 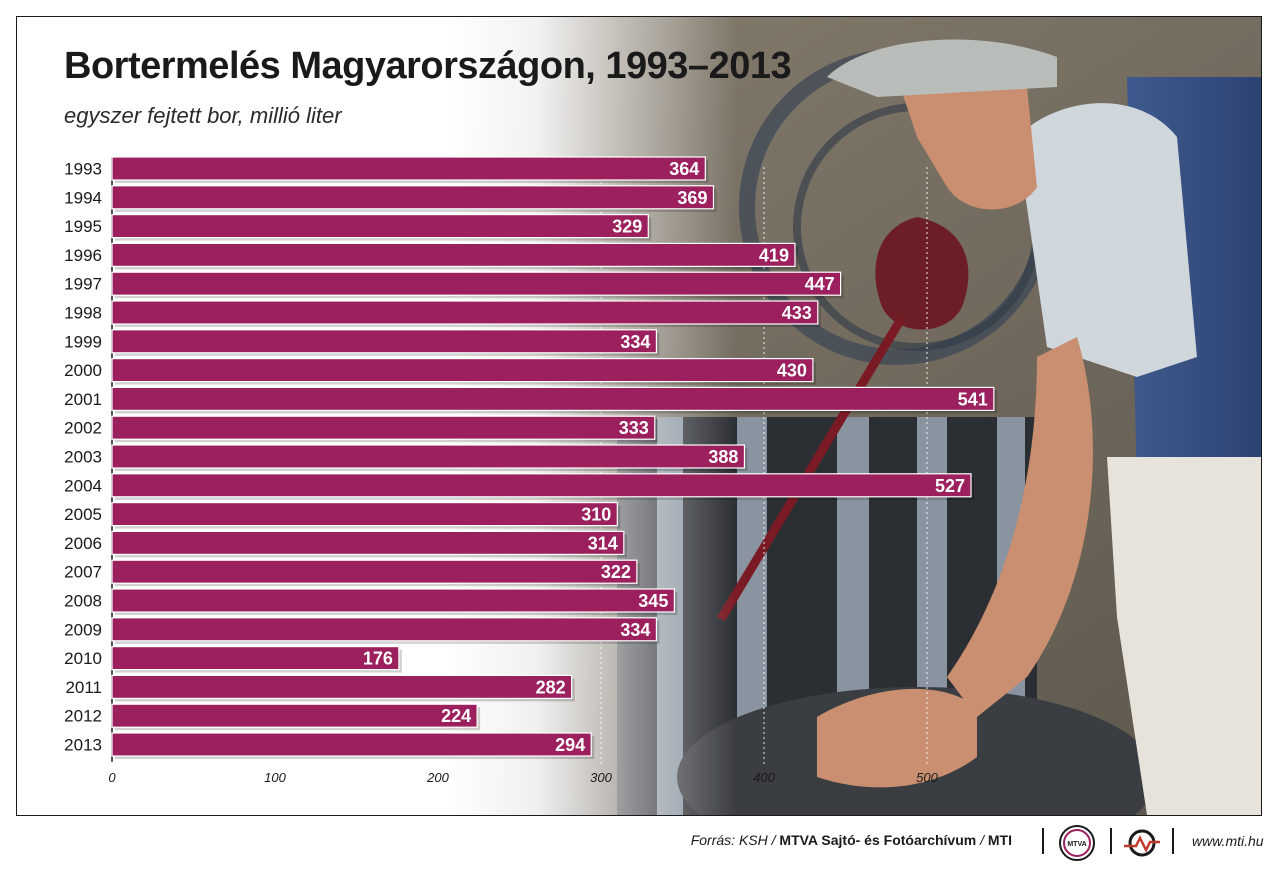 I want to click on y-tick-label: 1995, so click(x=83, y=226).